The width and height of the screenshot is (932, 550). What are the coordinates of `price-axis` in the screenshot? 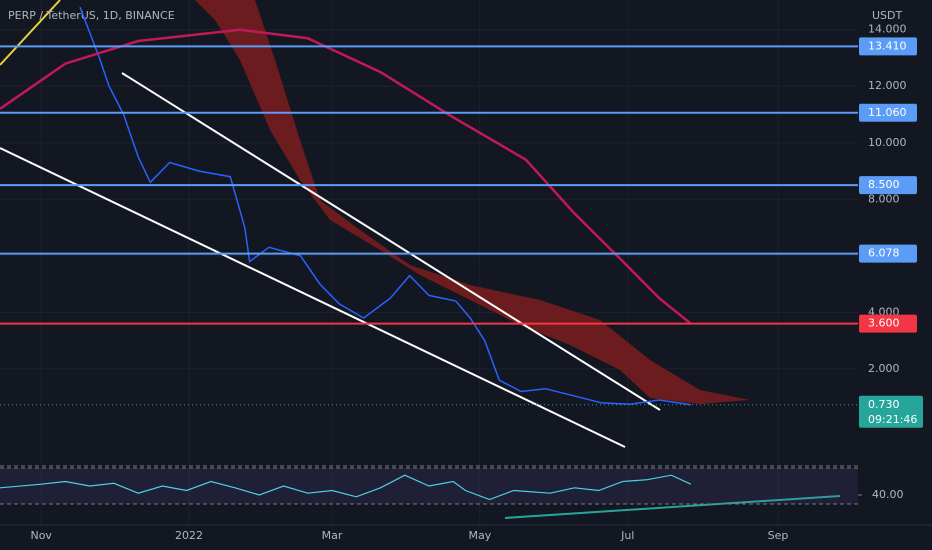 It's located at (895, 275).